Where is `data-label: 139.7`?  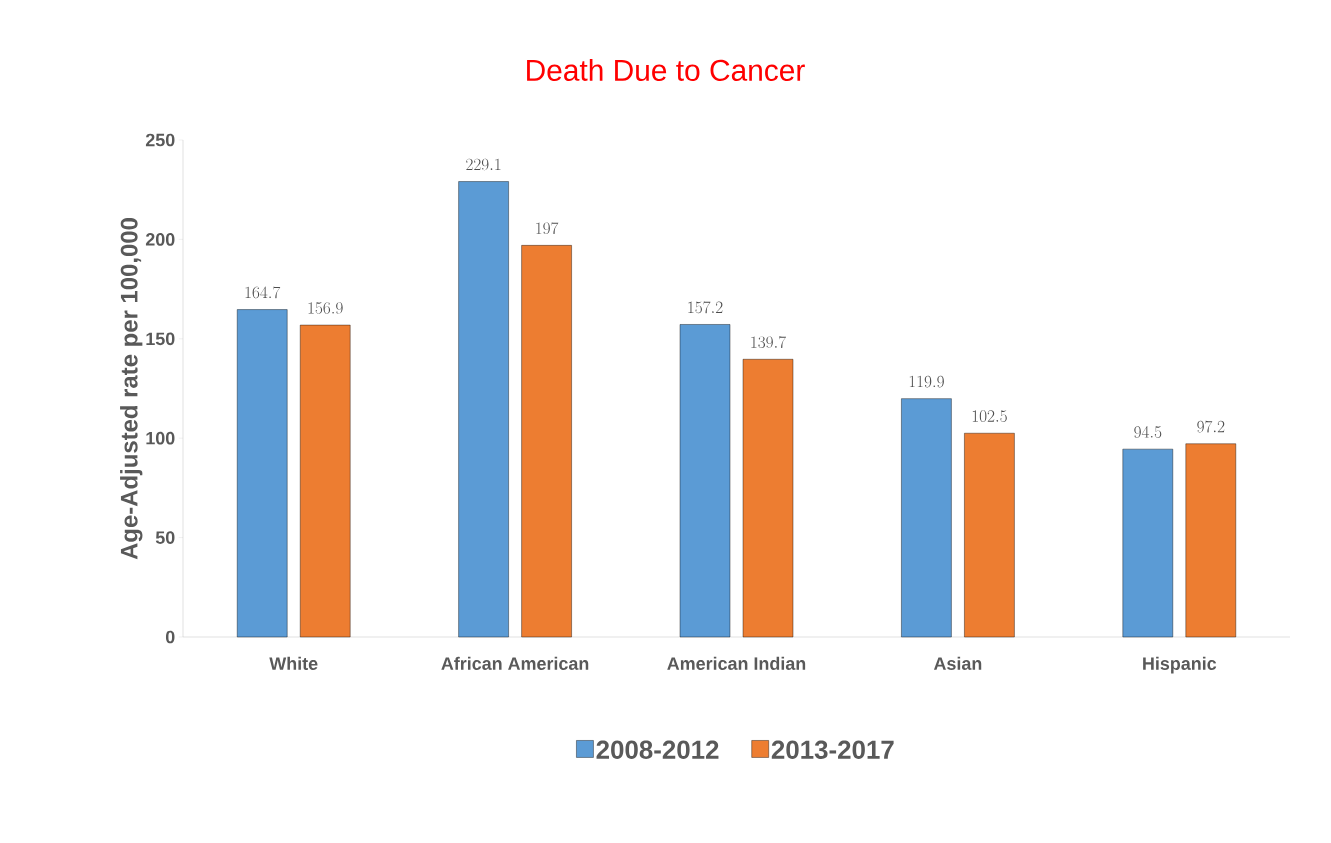
data-label: 139.7 is located at coordinates (769, 342).